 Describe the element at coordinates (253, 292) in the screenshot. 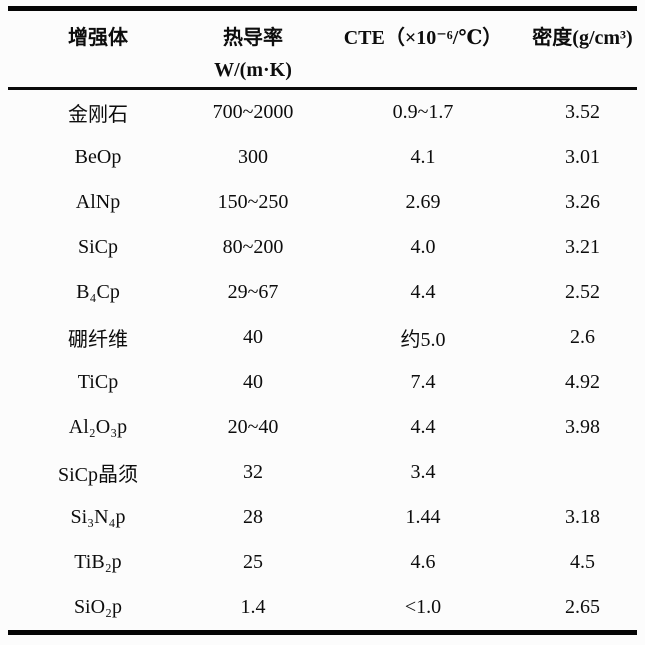

I see `table-cell: 29~67` at that location.